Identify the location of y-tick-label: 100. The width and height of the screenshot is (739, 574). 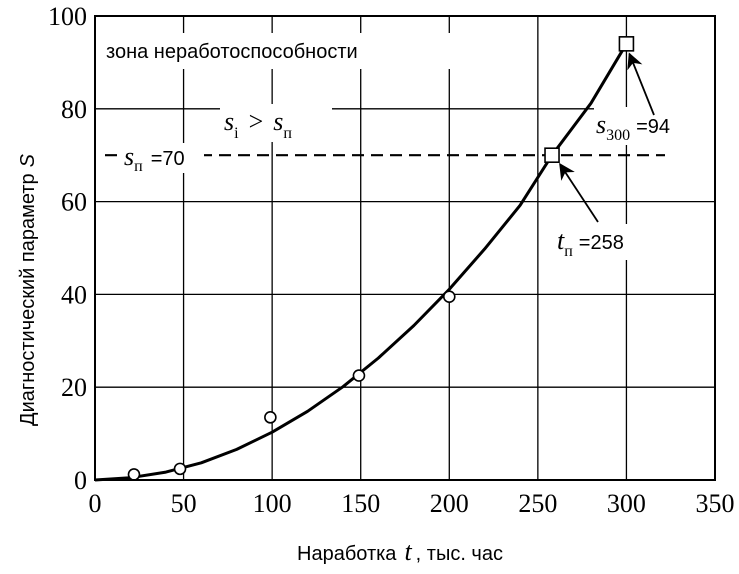
(67, 16).